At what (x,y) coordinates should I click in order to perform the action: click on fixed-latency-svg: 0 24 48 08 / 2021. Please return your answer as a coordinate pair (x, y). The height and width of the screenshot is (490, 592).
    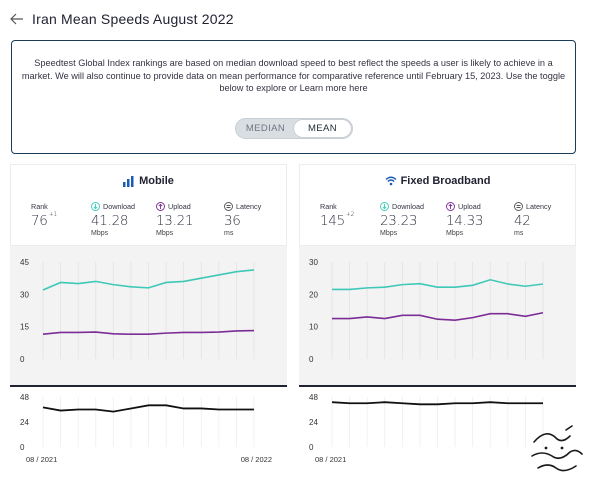
    Looking at the image, I should click on (426, 428).